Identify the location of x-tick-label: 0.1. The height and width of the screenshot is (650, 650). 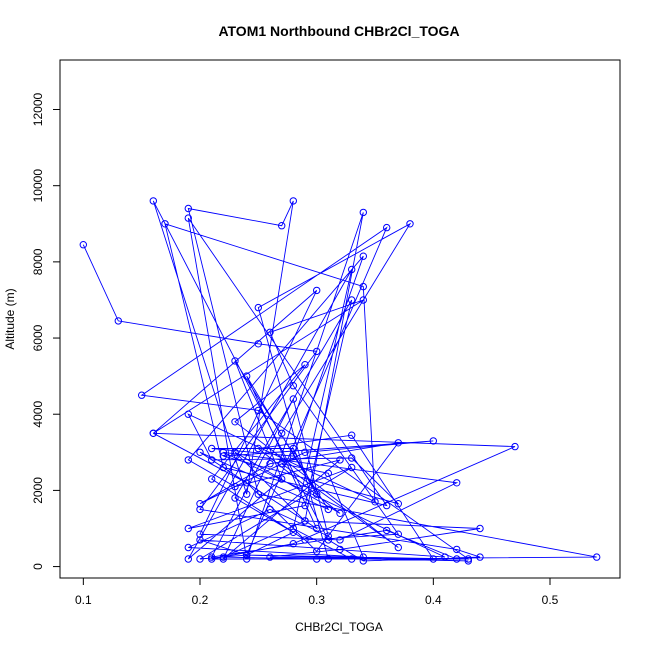
(83, 600).